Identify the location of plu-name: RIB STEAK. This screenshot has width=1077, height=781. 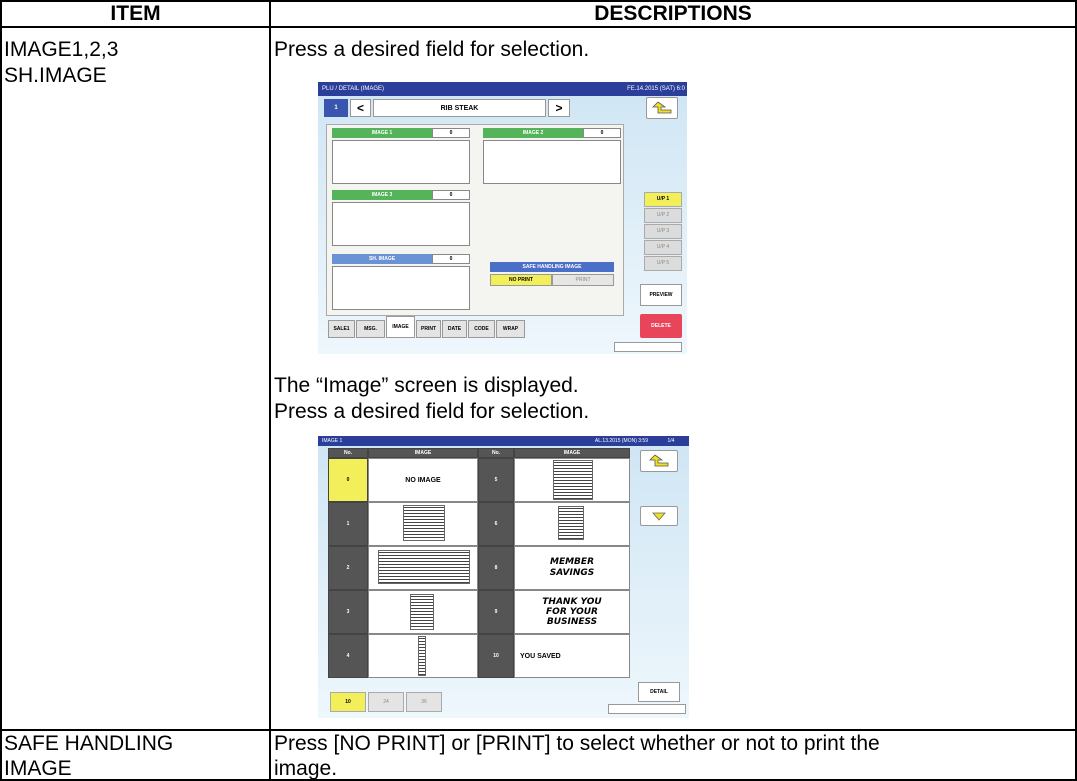
(459, 108).